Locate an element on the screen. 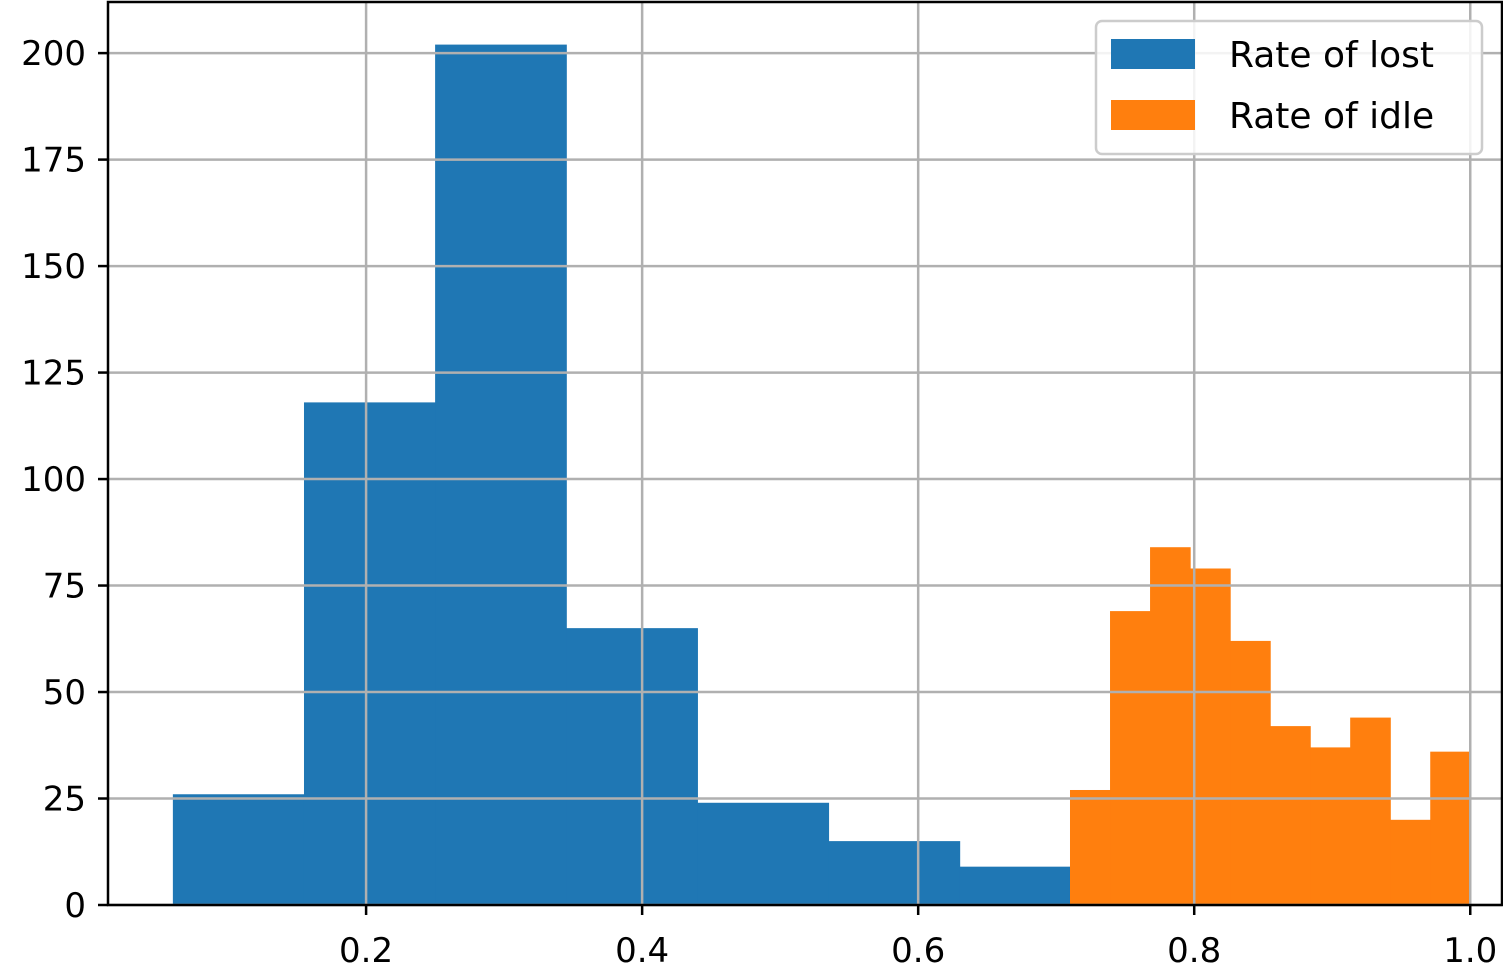  x-tick-label: 1.0 is located at coordinates (1470, 951).